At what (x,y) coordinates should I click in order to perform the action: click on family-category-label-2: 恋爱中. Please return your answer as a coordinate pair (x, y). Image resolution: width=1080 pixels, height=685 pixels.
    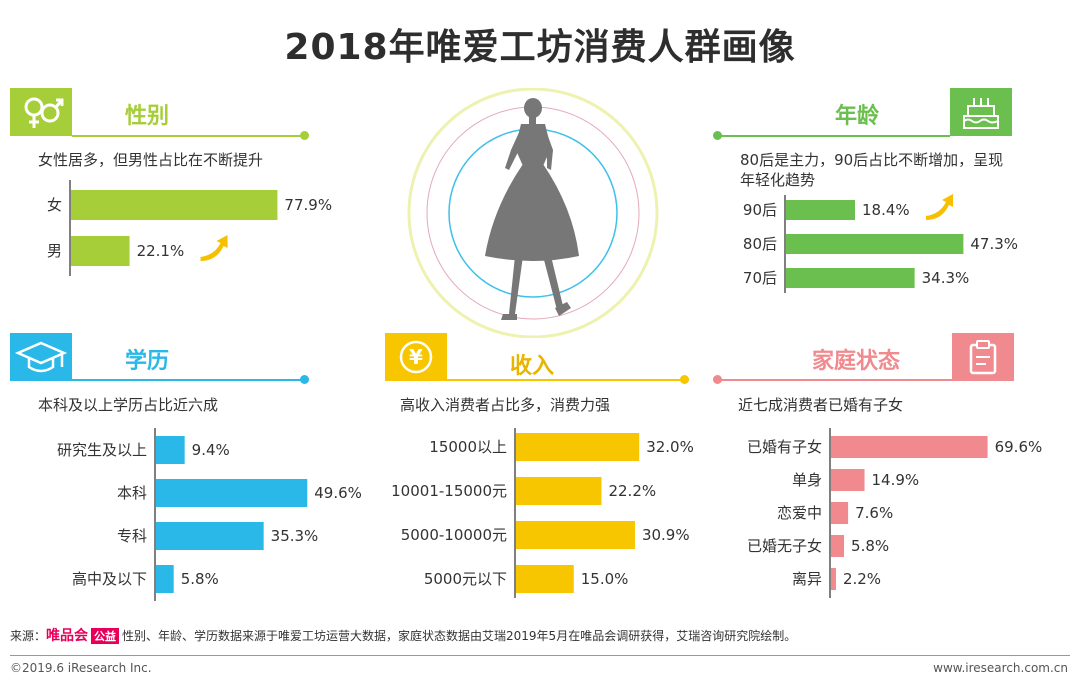
    Looking at the image, I should click on (799, 513).